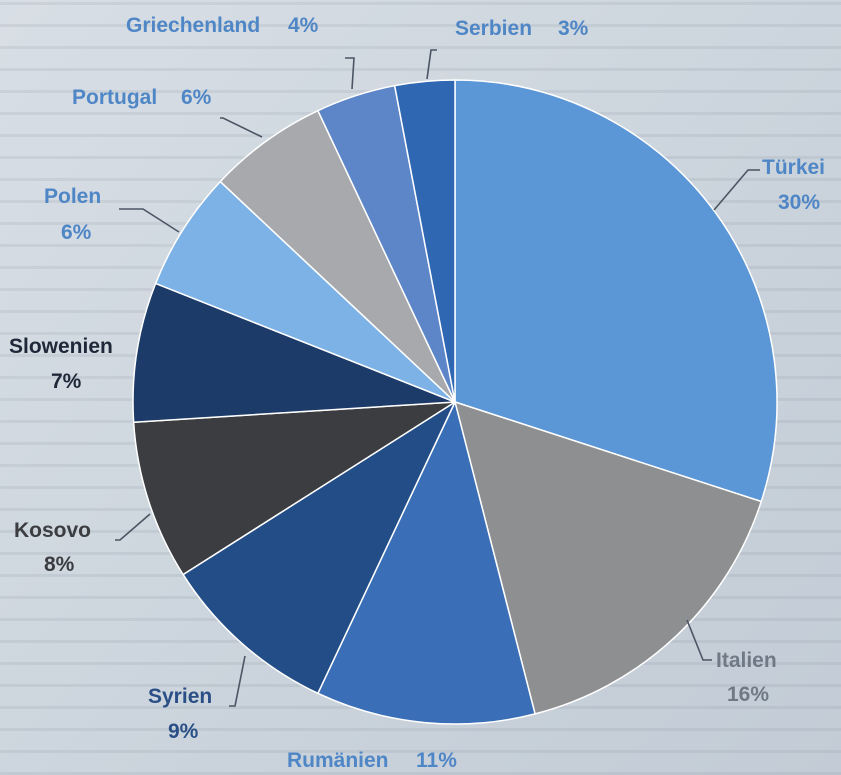  What do you see at coordinates (350, 73) in the screenshot?
I see `leader-line-griechenland` at bounding box center [350, 73].